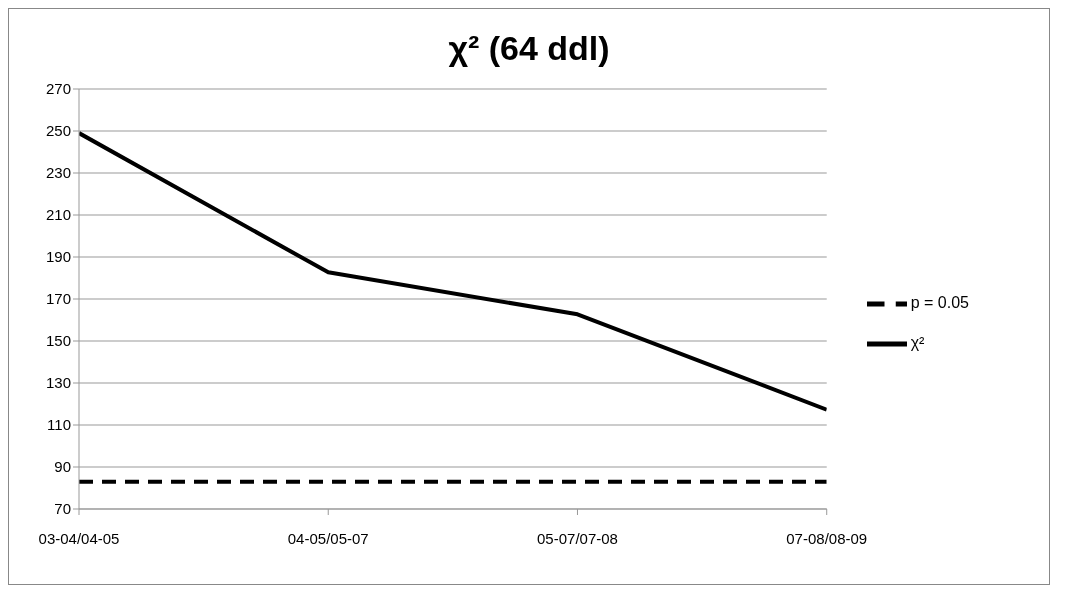 Image resolution: width=1066 pixels, height=599 pixels. Describe the element at coordinates (577, 538) in the screenshot. I see `x-tick-label: 05-07/07-08` at that location.